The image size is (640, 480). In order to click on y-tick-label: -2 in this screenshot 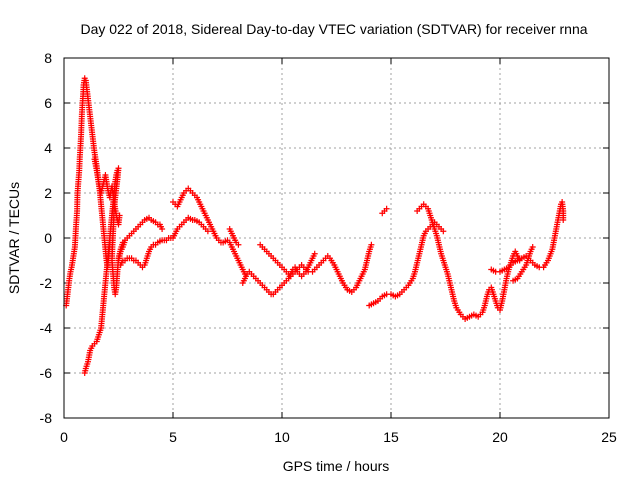, I will do `click(46, 283)`.